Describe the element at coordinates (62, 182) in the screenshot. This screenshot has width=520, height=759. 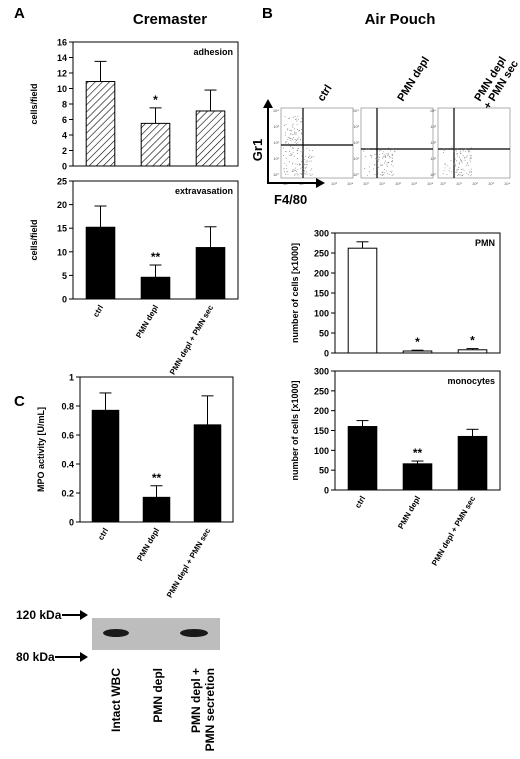
I see `y-tick-label: 25` at that location.